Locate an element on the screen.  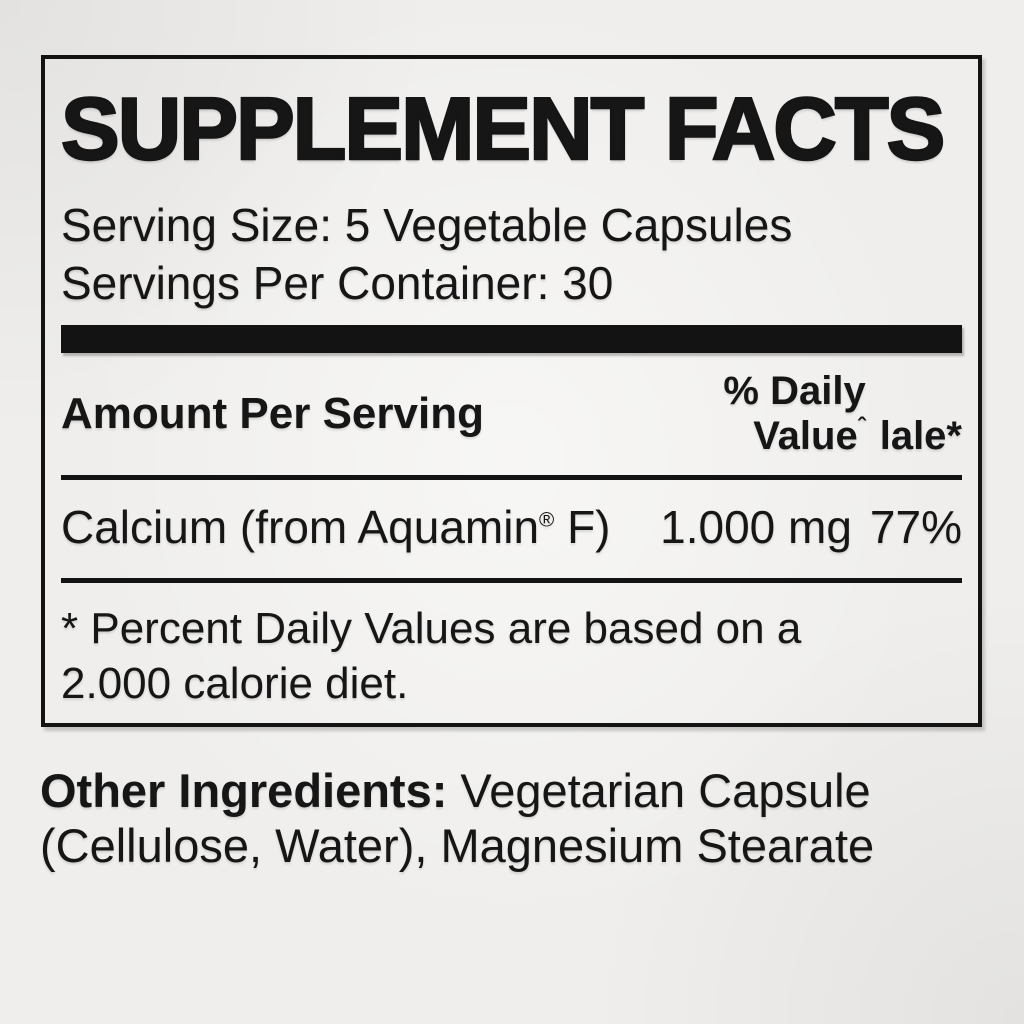
row-rule is located at coordinates (511, 580).